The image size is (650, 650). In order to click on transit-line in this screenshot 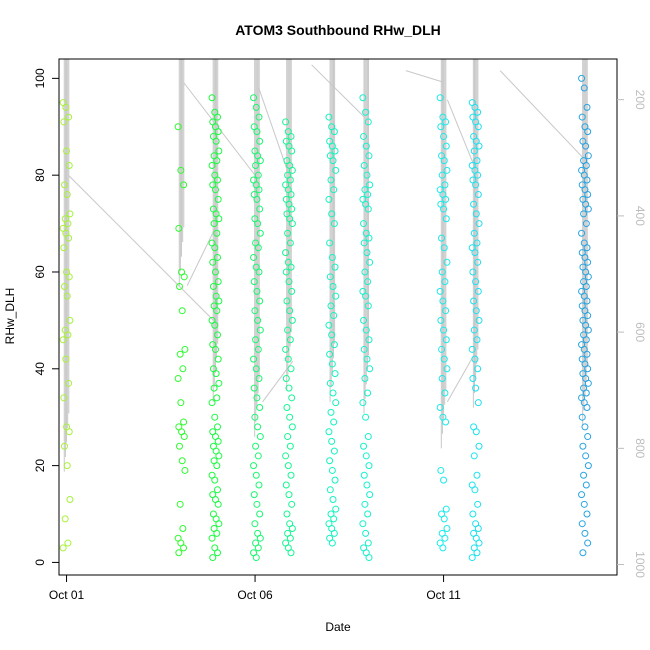, I will do `click(424, 76)`.